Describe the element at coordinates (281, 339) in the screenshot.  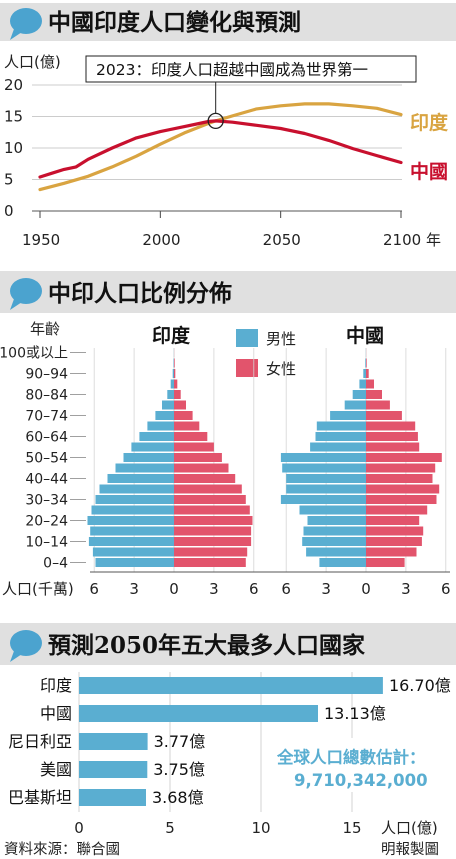
I see `legend-label-male: 男性` at that location.